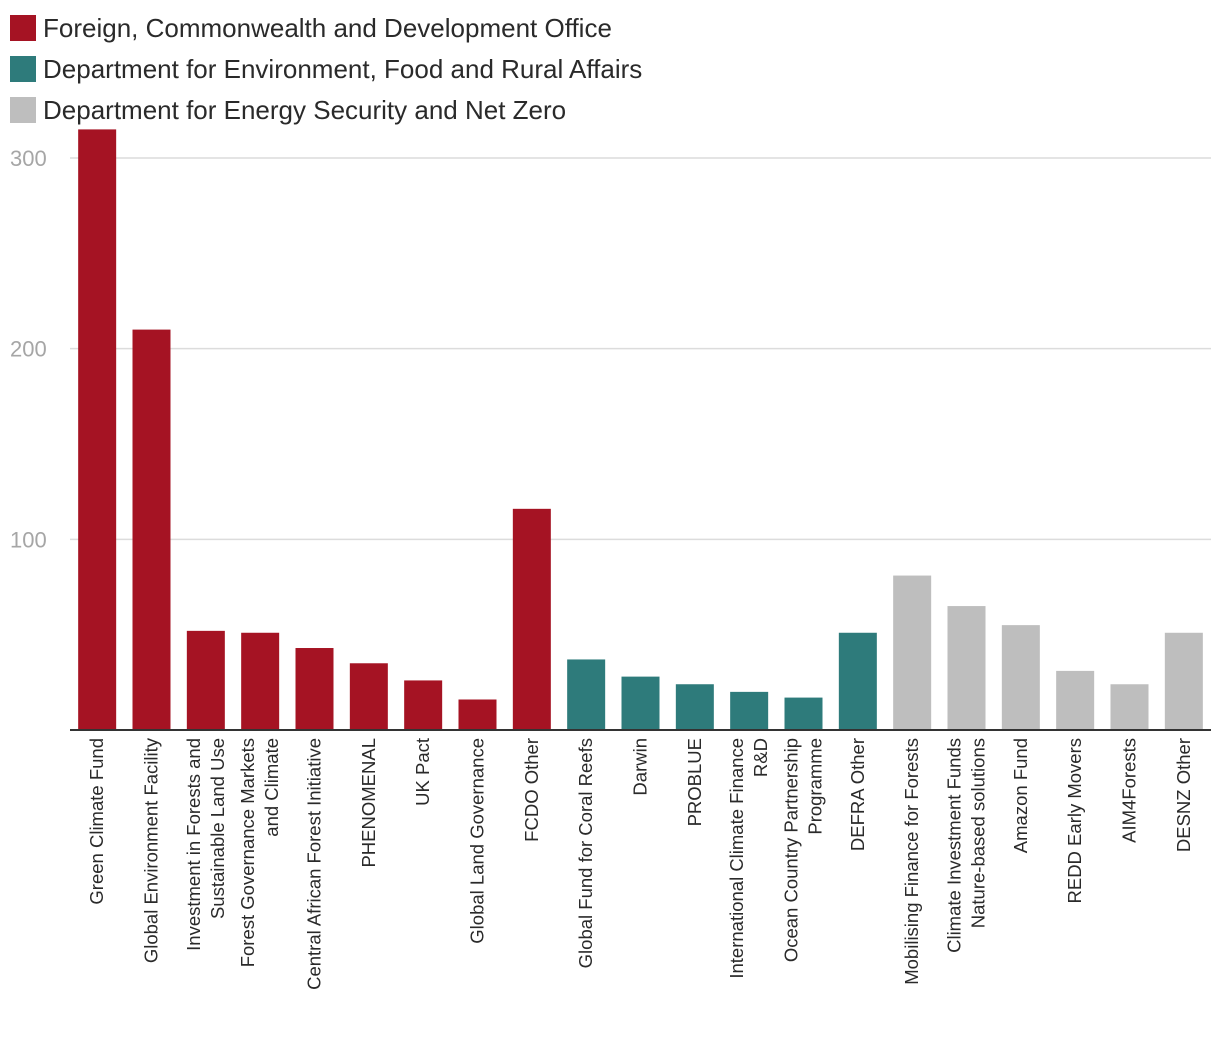 The width and height of the screenshot is (1220, 1056). I want to click on x-tick-label-line: REDD Early Movers, so click(1074, 821).